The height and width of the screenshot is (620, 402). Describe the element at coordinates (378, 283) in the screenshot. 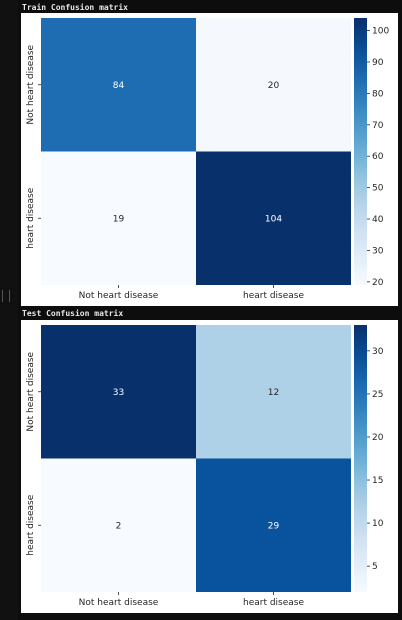

I see `train-colorbar-tick-label-0: 20` at that location.